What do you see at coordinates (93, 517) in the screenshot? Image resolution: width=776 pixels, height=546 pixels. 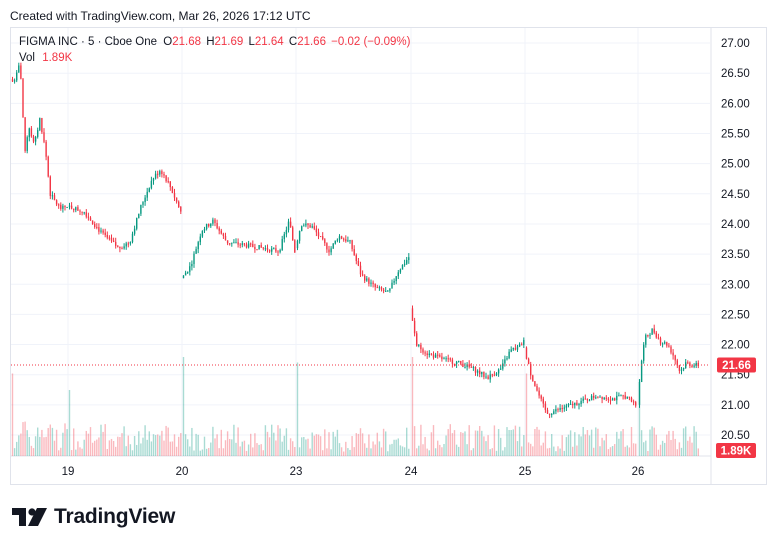 I see `tradingview-logo: TradingView` at bounding box center [93, 517].